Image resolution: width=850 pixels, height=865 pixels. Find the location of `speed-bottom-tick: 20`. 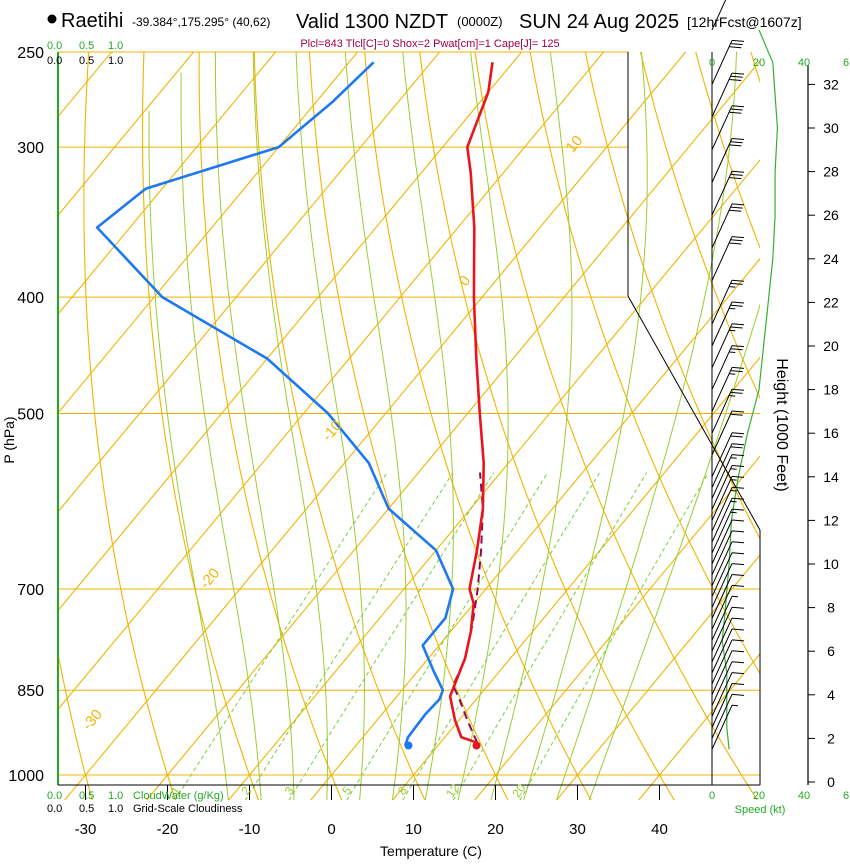

speed-bottom-tick: 20 is located at coordinates (759, 796).